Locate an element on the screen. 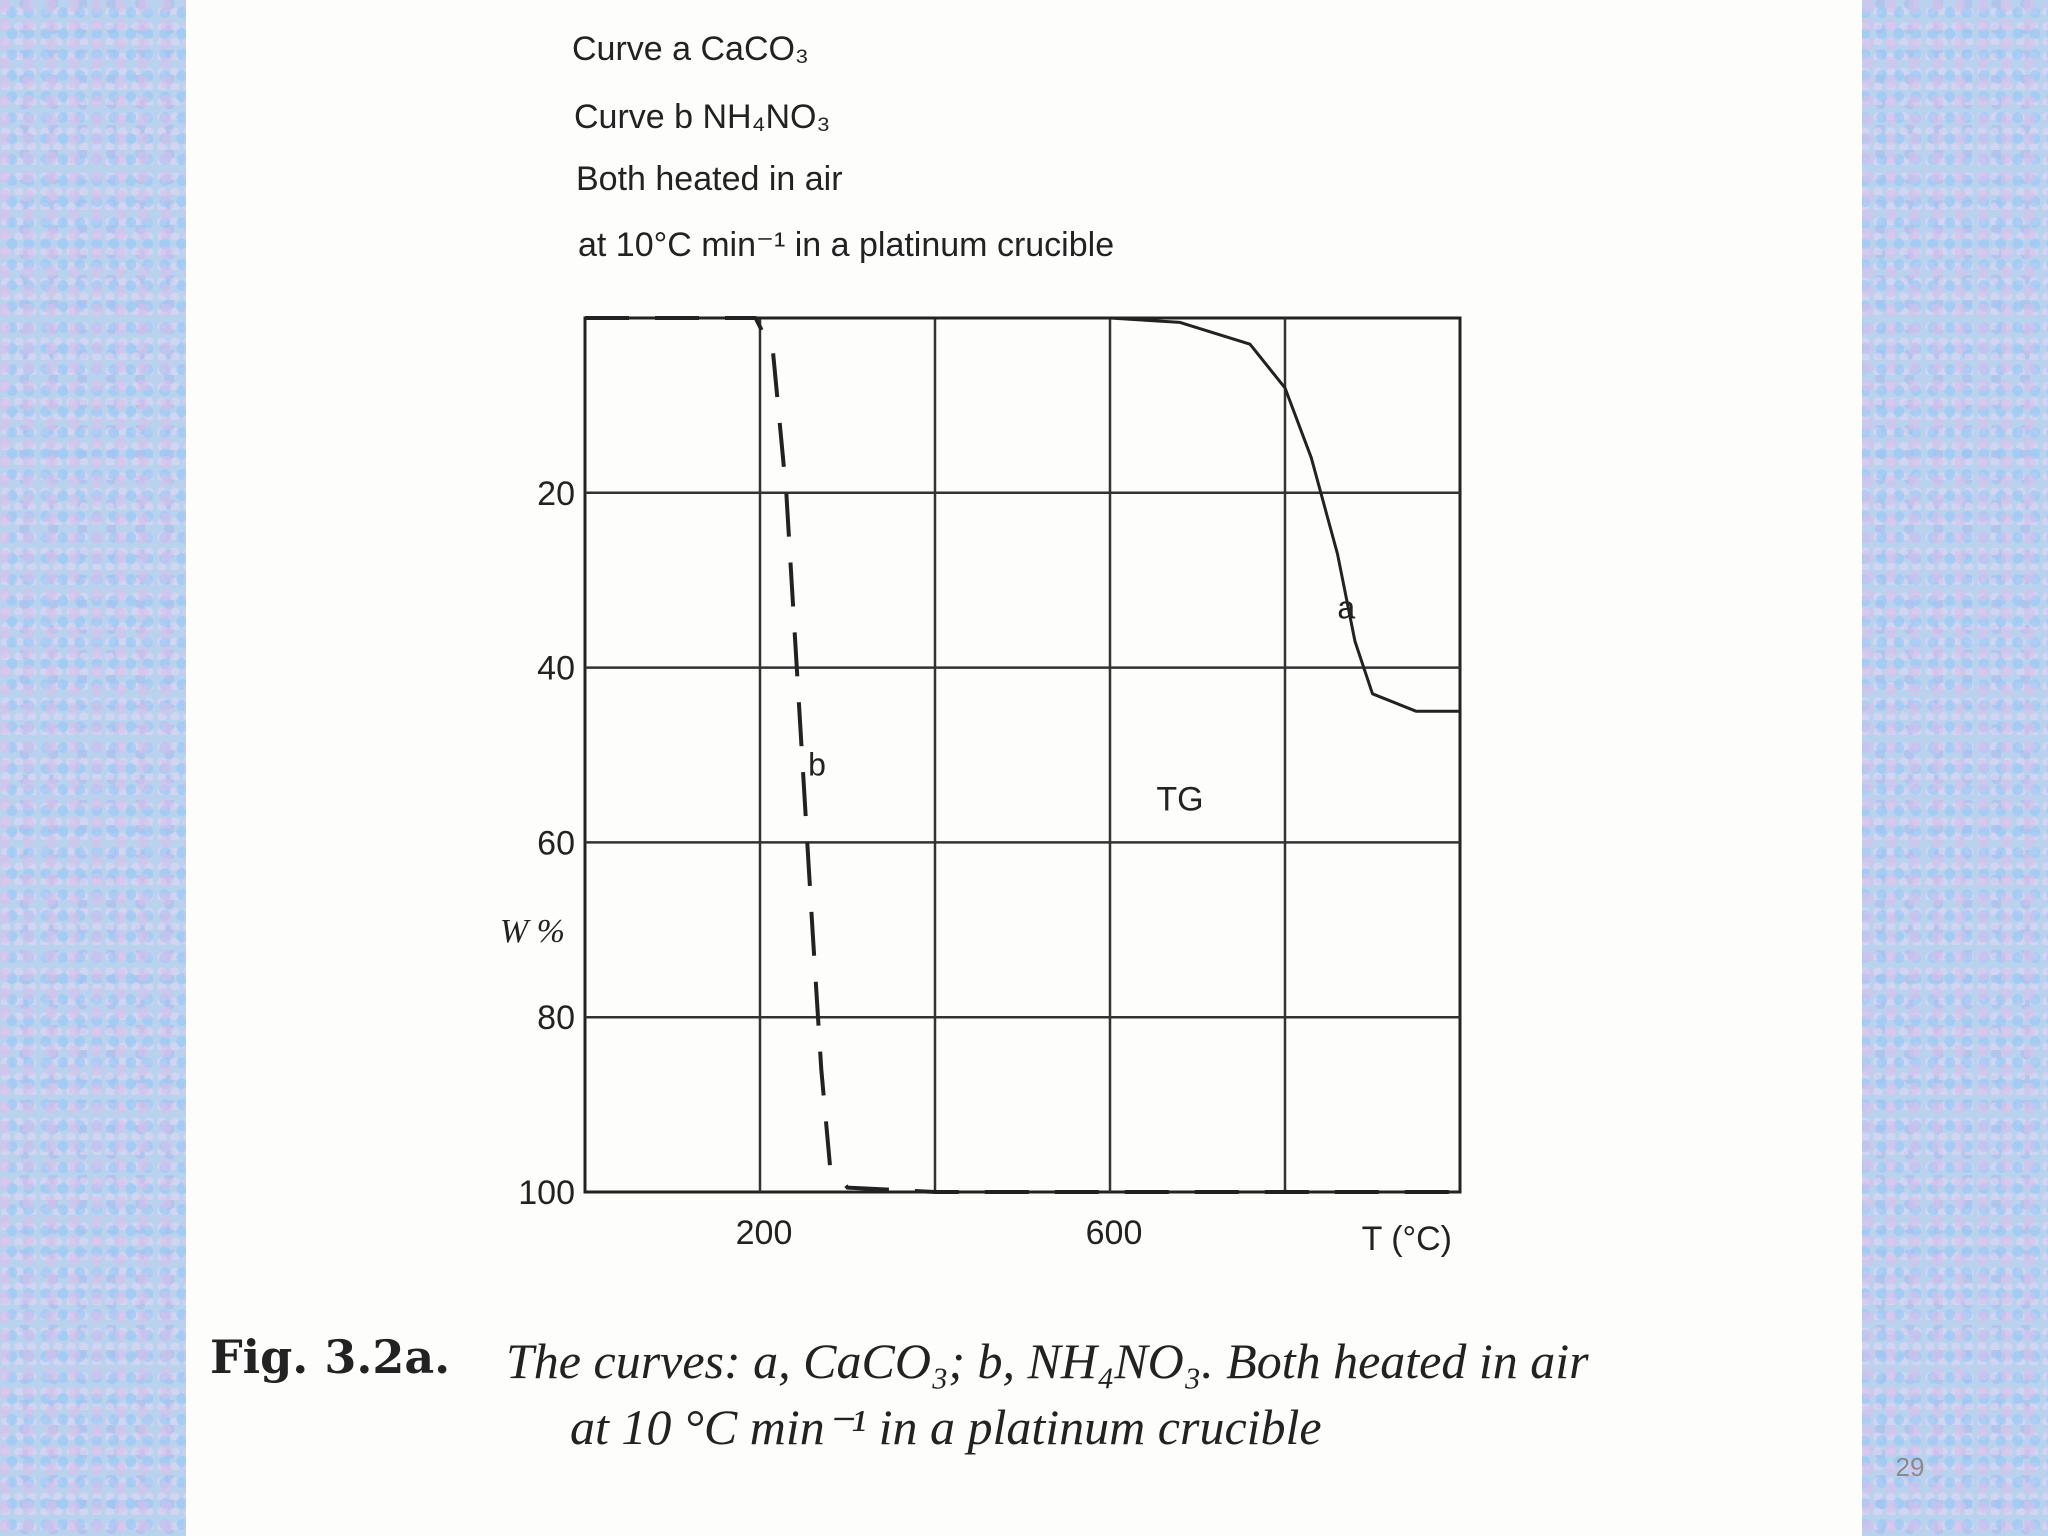 This screenshot has height=1536, width=2048. y-tick-label: 40 is located at coordinates (556, 669).